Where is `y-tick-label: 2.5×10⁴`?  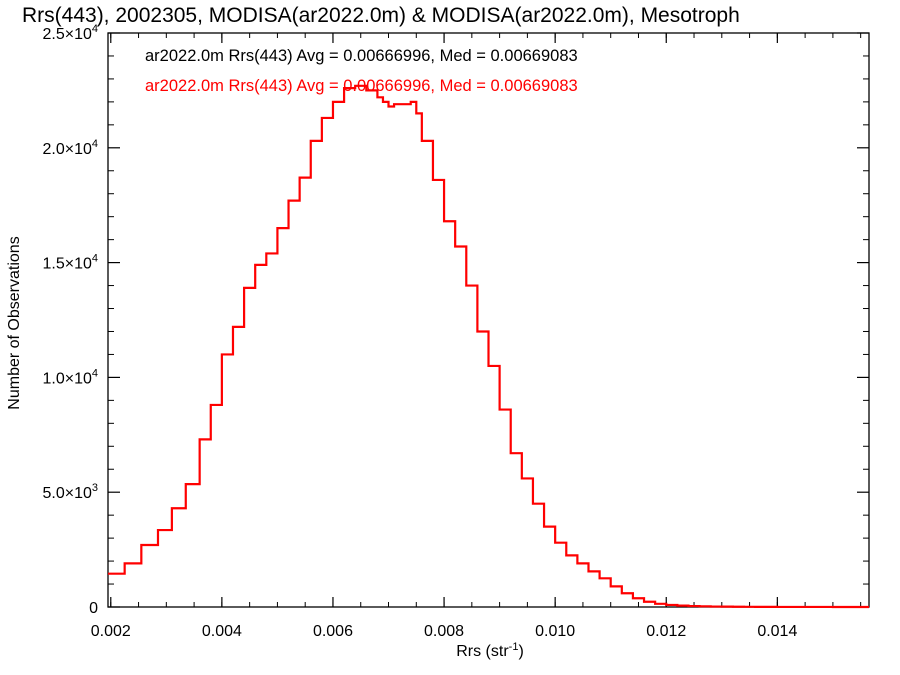
y-tick-label: 2.5×10⁴ is located at coordinates (70, 33).